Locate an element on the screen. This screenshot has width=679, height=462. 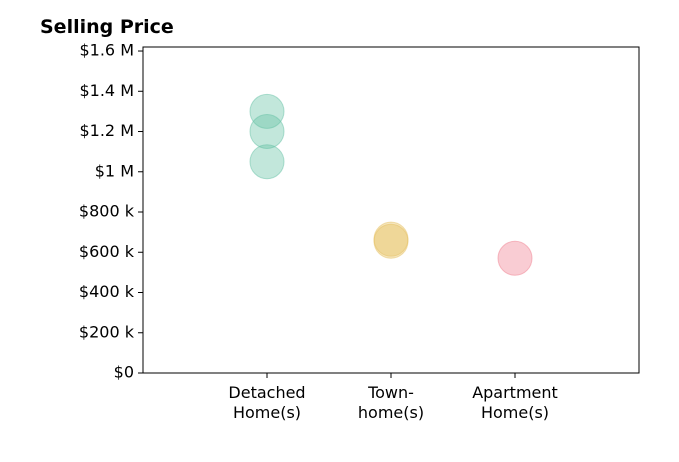
y-tick-label: $600 k is located at coordinates (107, 251).